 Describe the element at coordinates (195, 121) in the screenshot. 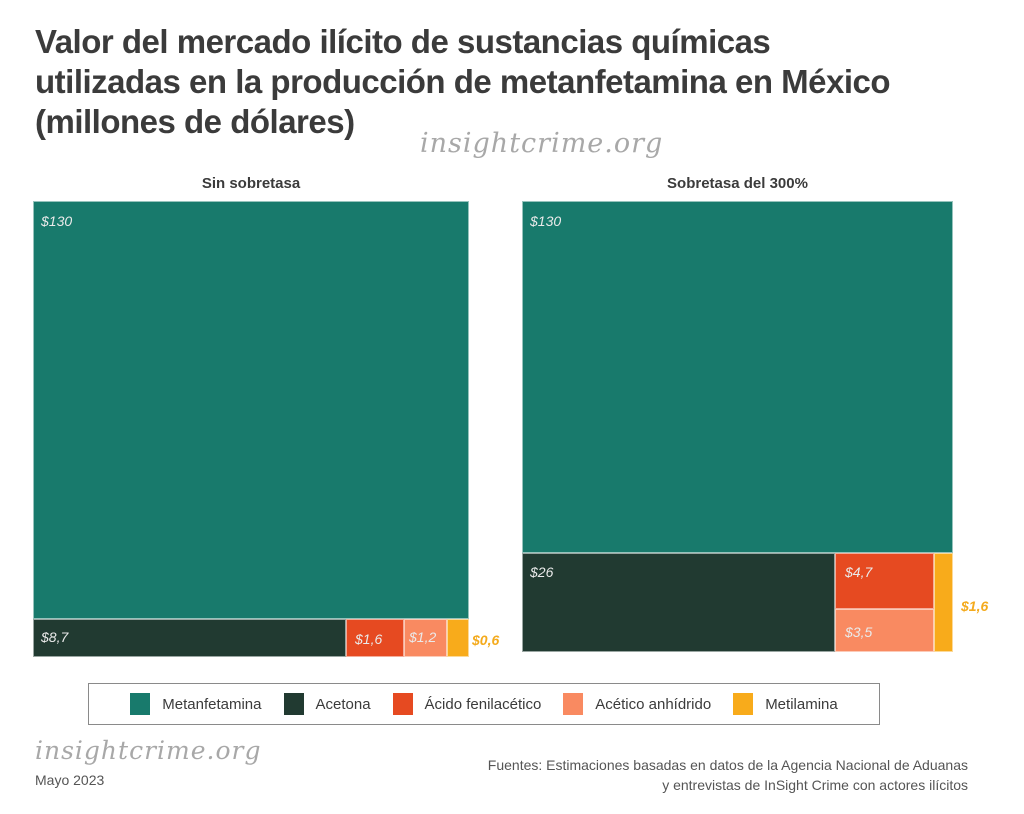

I see `title-line-3: (millones de dólares)` at that location.